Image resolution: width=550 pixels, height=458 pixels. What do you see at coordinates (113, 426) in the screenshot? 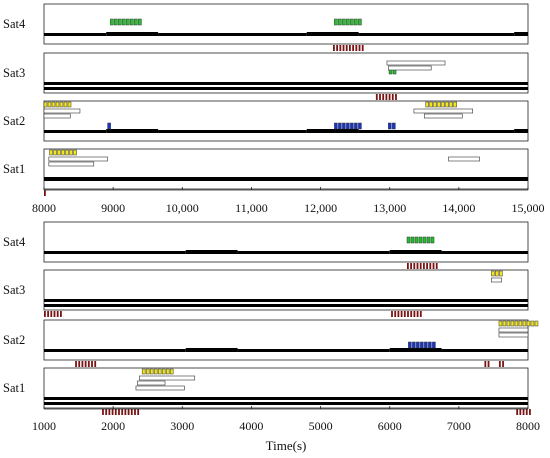
I see `x-tick-label: 2000` at bounding box center [113, 426].